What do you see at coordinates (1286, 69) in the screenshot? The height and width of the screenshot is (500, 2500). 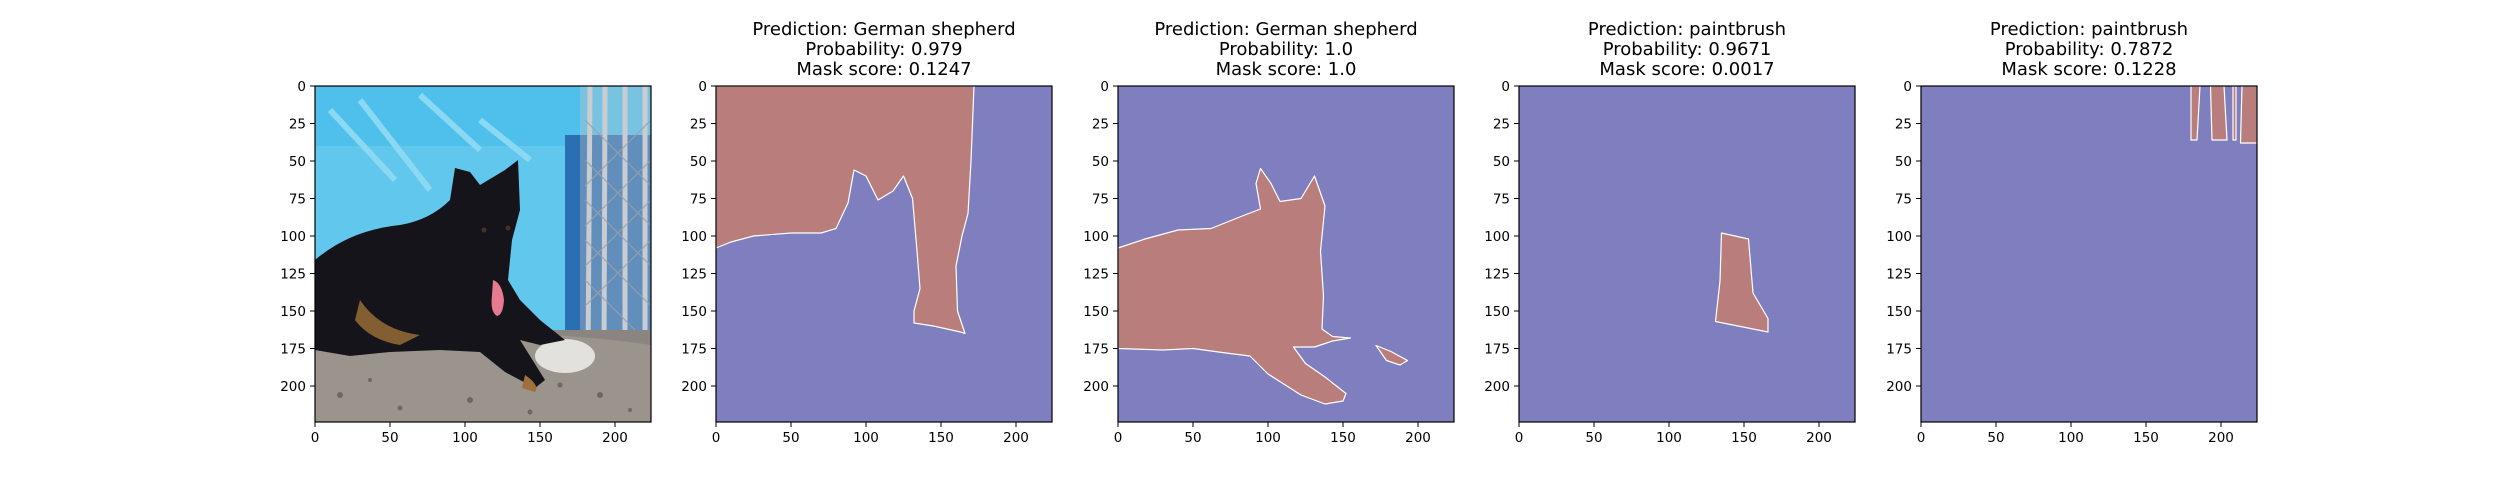 I see `panel-title-line: Mask score: 1.0` at bounding box center [1286, 69].